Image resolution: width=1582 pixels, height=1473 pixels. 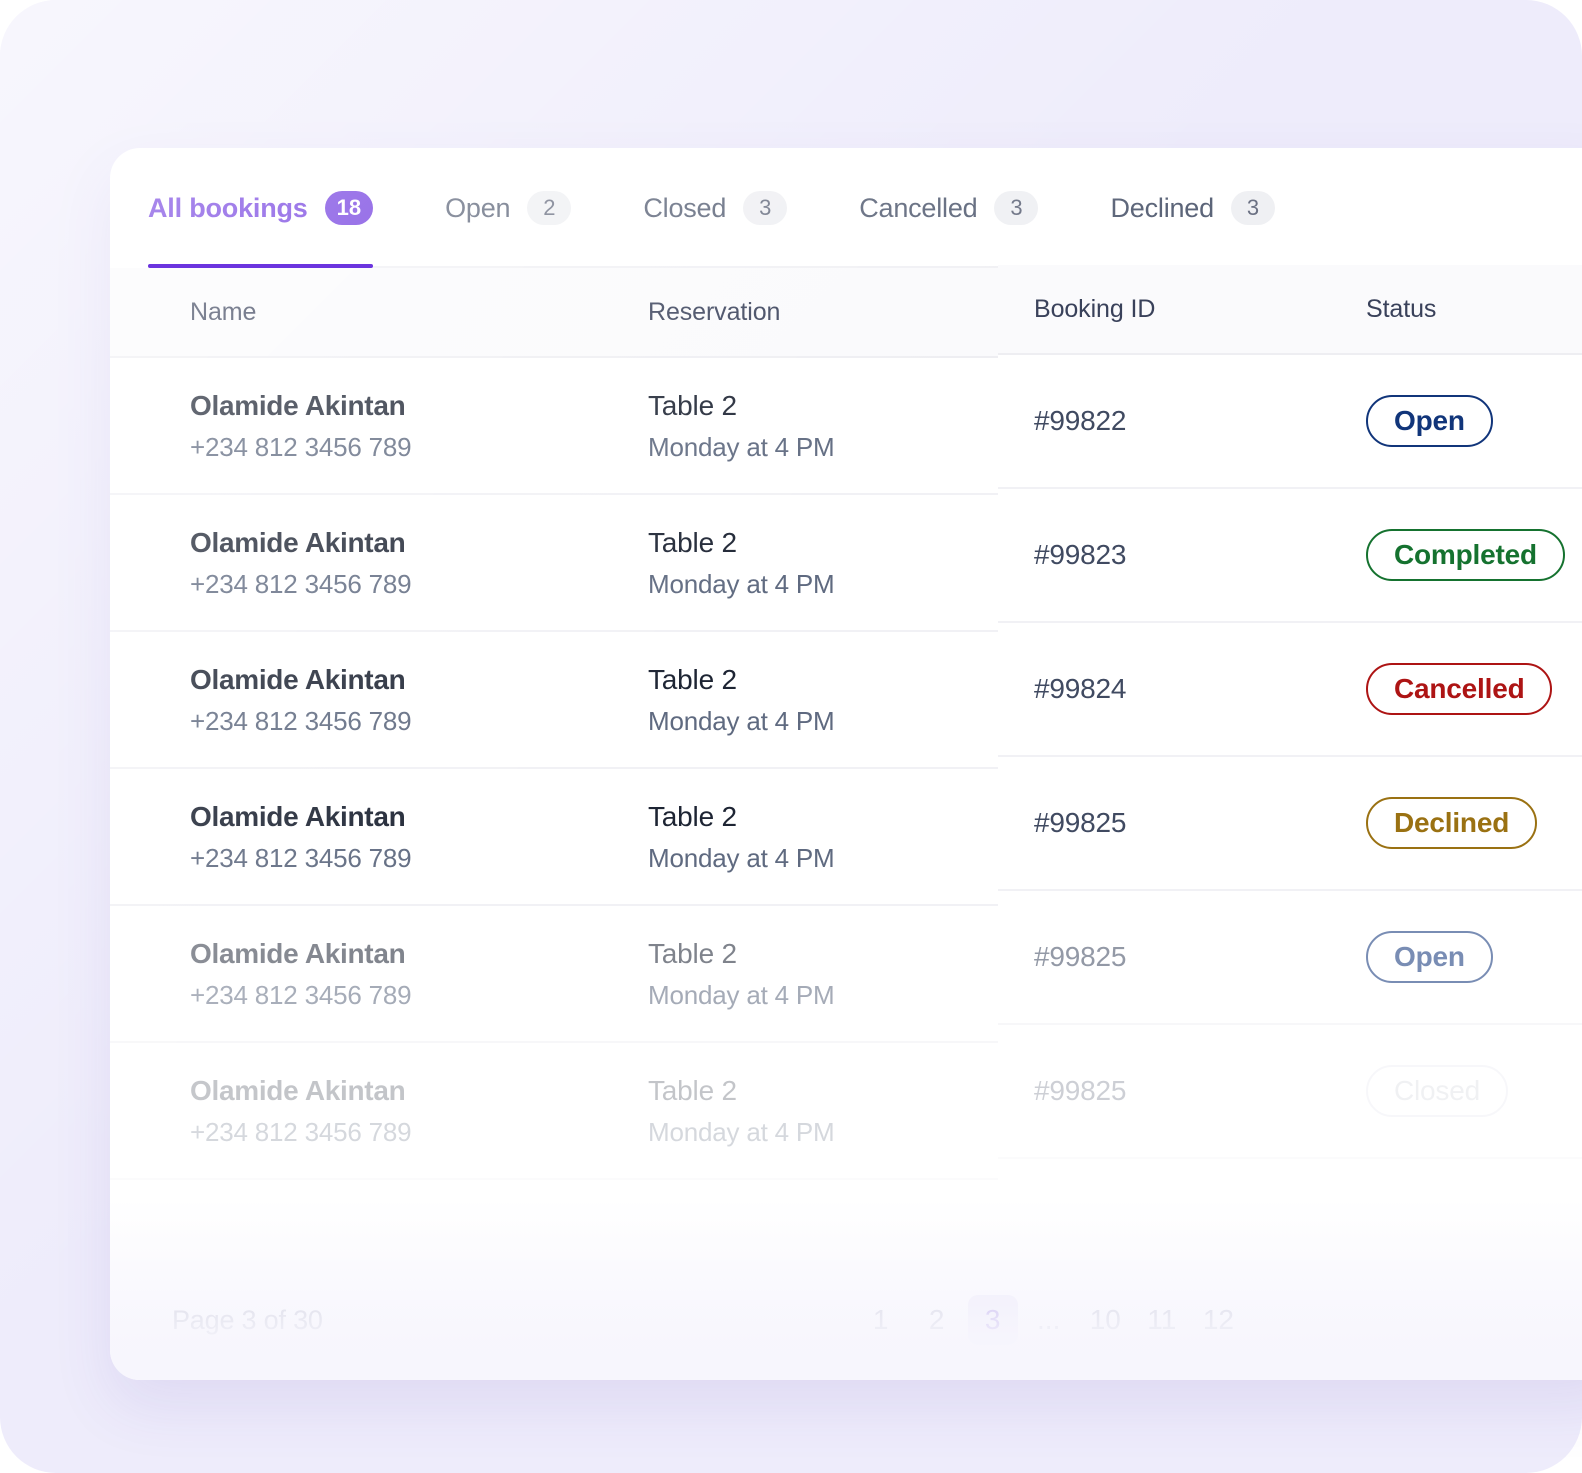 What do you see at coordinates (1200, 555) in the screenshot?
I see `cell-booking-id: #99823` at bounding box center [1200, 555].